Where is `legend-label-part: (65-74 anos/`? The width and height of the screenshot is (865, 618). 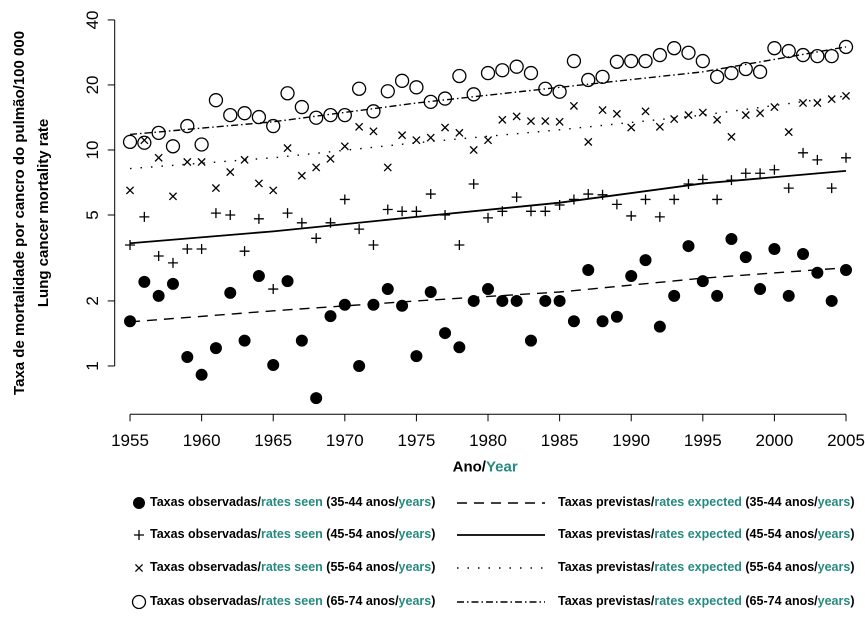
legend-label-part: (65-74 anos/ is located at coordinates (780, 601).